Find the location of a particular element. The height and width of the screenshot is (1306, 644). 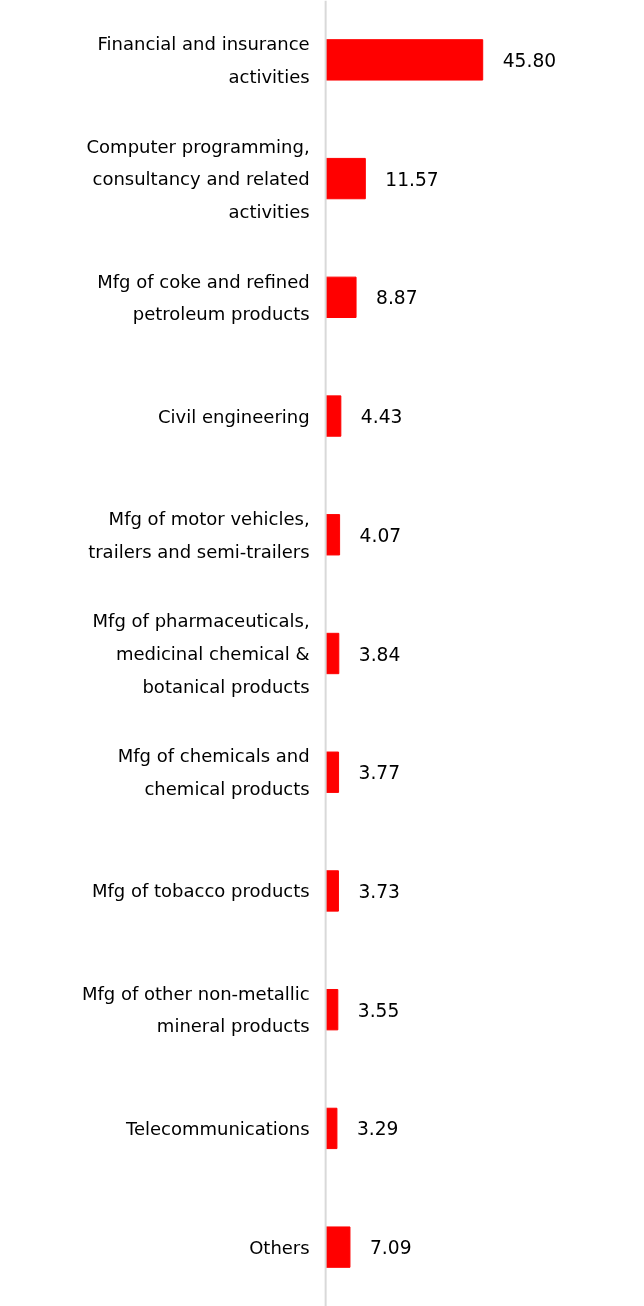

y-tick-label: Civil engineering is located at coordinates (233, 416).